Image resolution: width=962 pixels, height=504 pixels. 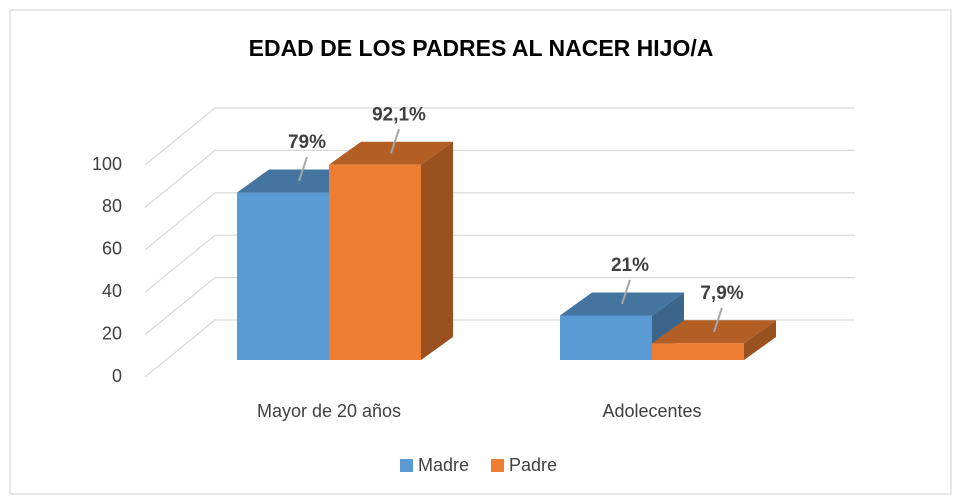 I want to click on y-tick-label: 80, so click(x=112, y=206).